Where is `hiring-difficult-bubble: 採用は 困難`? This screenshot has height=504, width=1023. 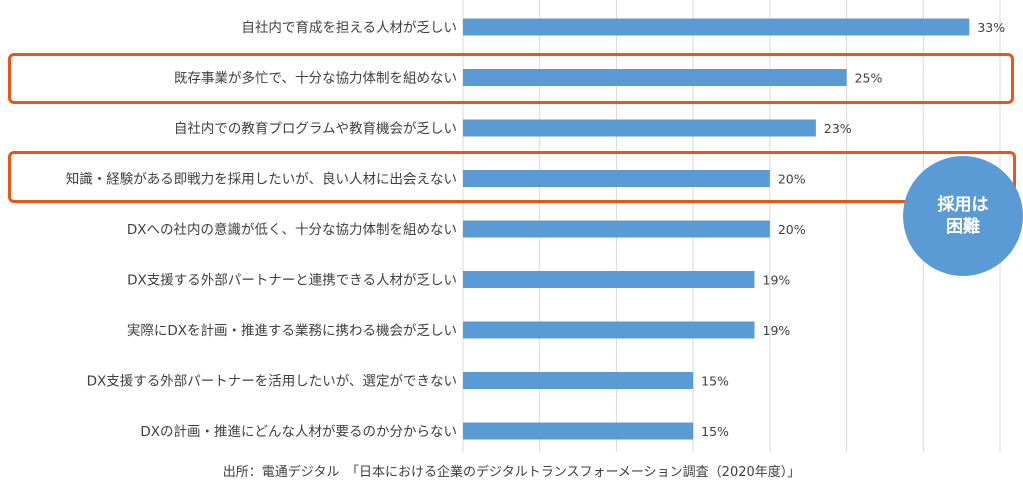 hiring-difficult-bubble: 採用は 困難 is located at coordinates (963, 216).